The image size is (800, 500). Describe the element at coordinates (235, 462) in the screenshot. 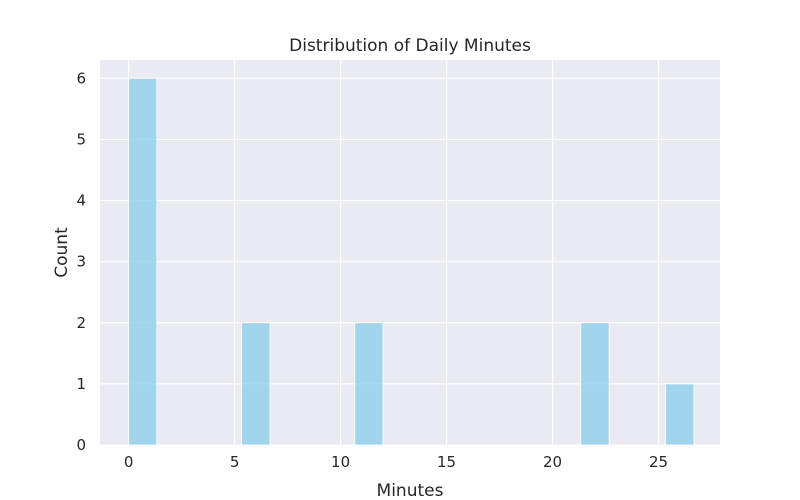

I see `x-tick-label: 5` at that location.